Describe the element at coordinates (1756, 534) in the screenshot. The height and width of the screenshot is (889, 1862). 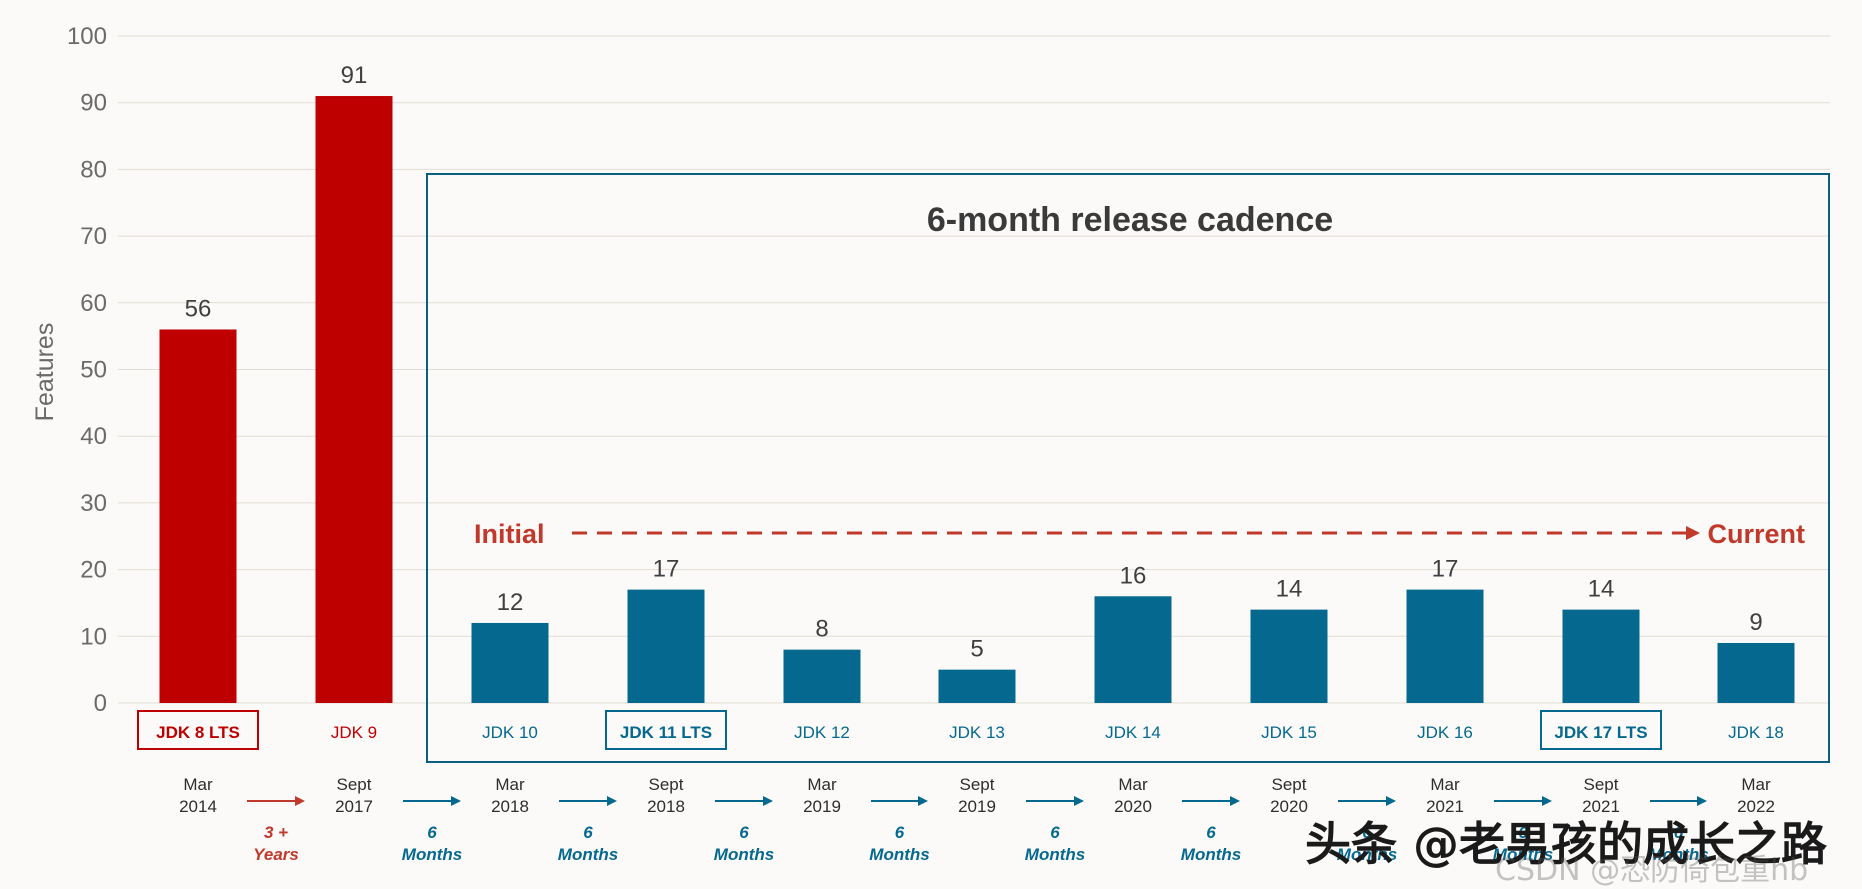
I see `arrow-end-label: Current` at that location.